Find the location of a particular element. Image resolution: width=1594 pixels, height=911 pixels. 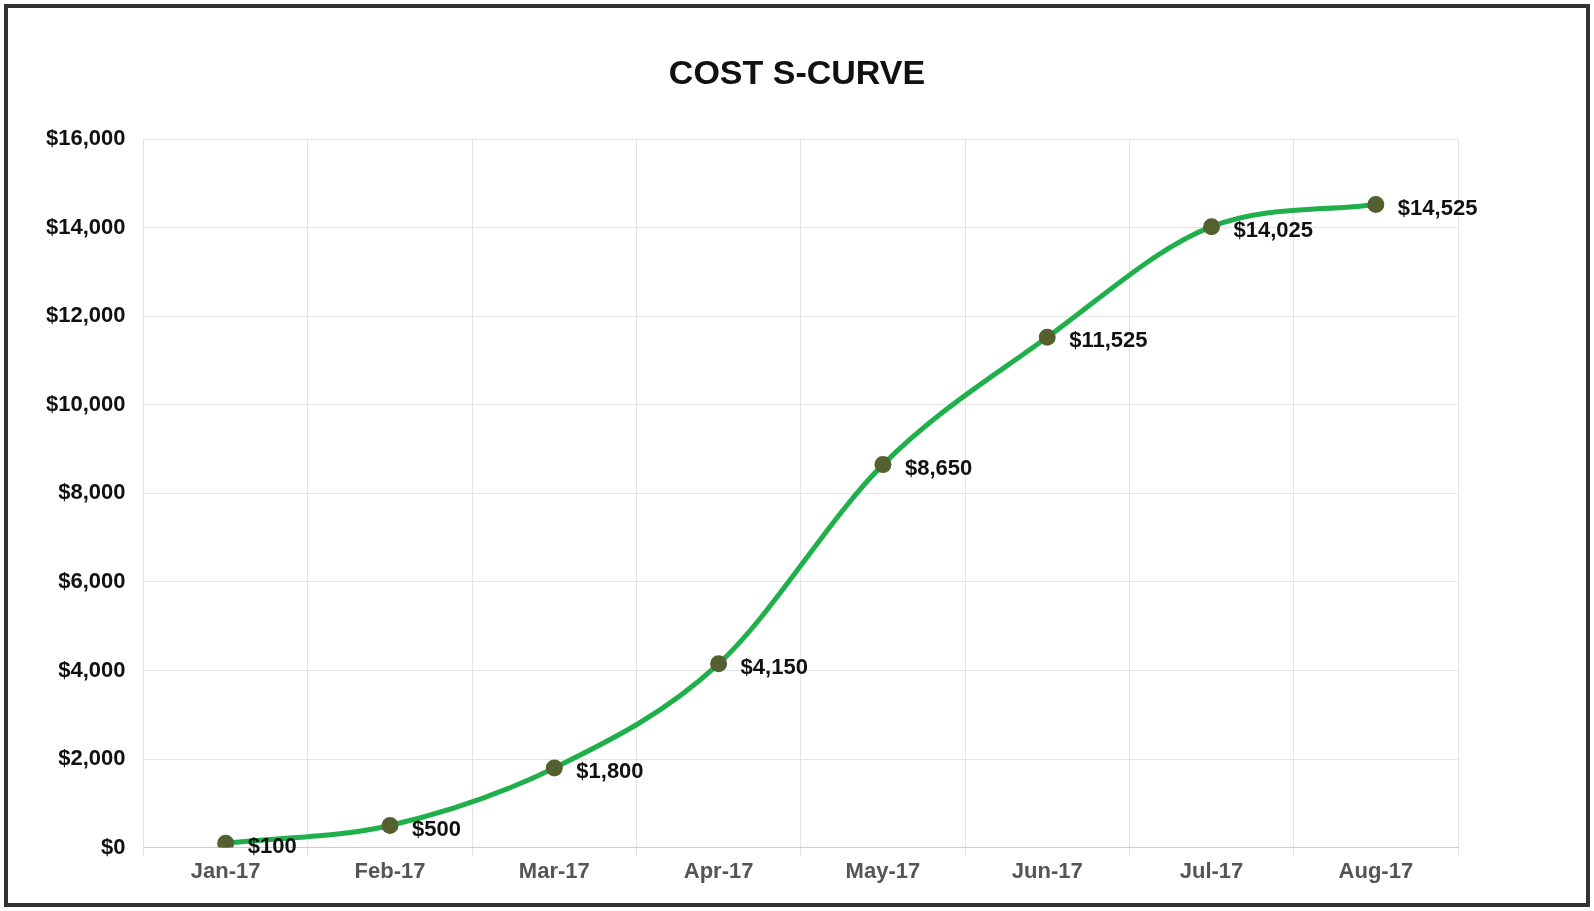

y-tick-label: $0 is located at coordinates (113, 846).